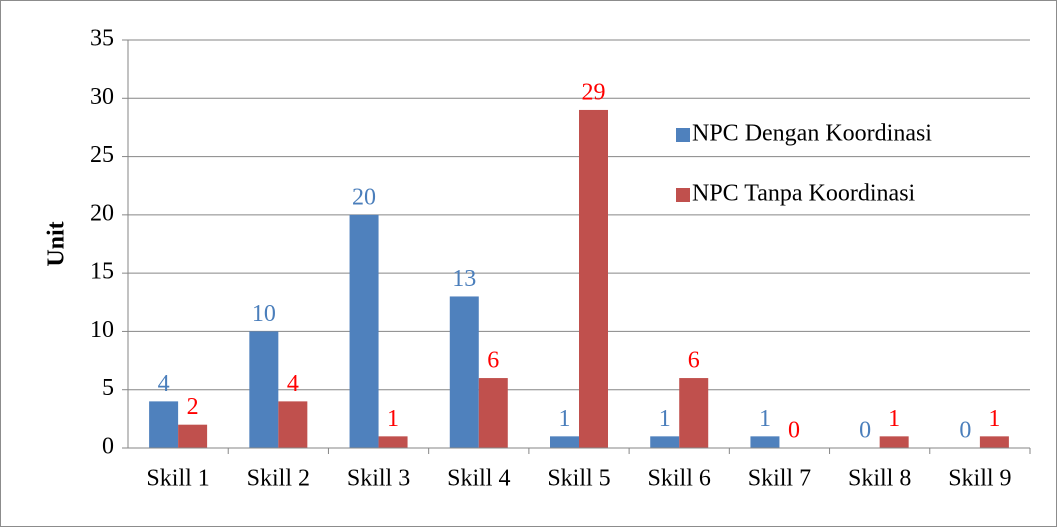 Image resolution: width=1057 pixels, height=527 pixels. Describe the element at coordinates (102, 97) in the screenshot. I see `y-tick-label: 30` at that location.